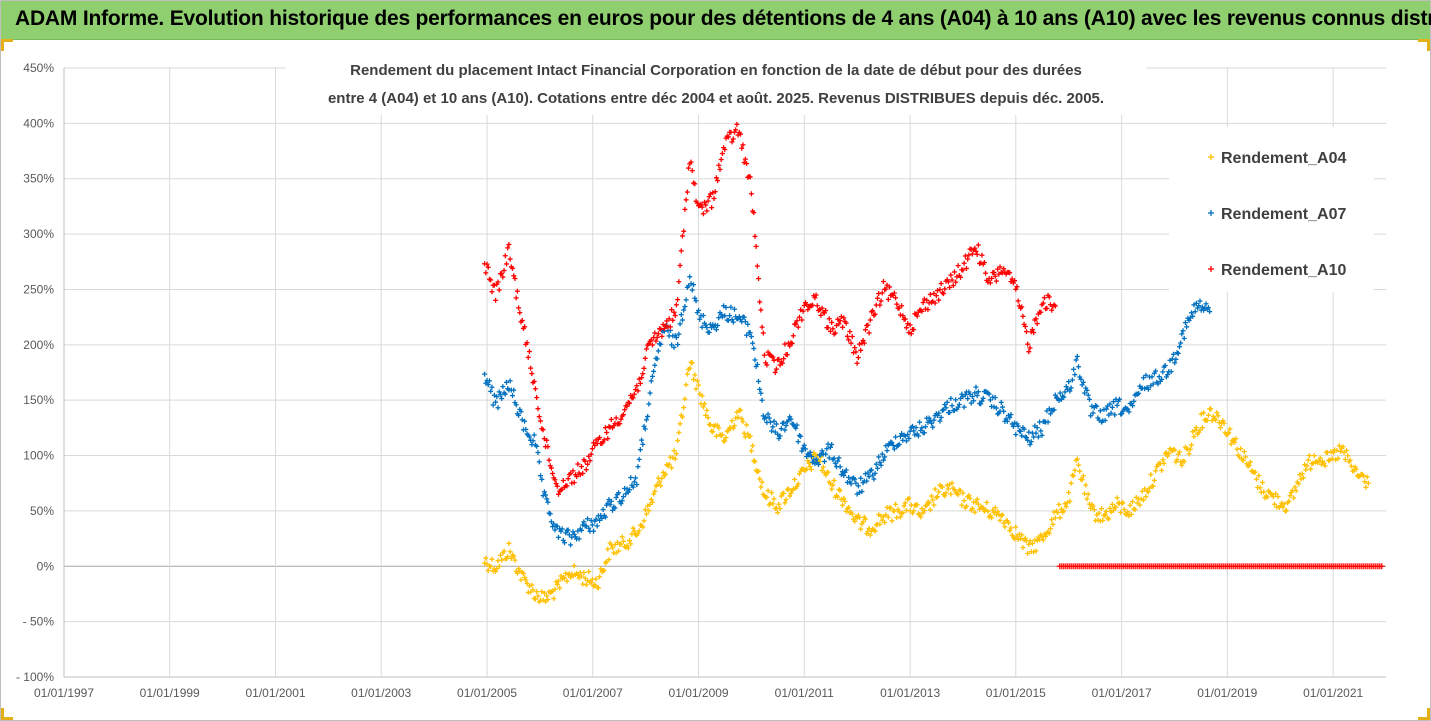  I want to click on legend-item-Rendement_A07: Rendement_A07, so click(1277, 214).